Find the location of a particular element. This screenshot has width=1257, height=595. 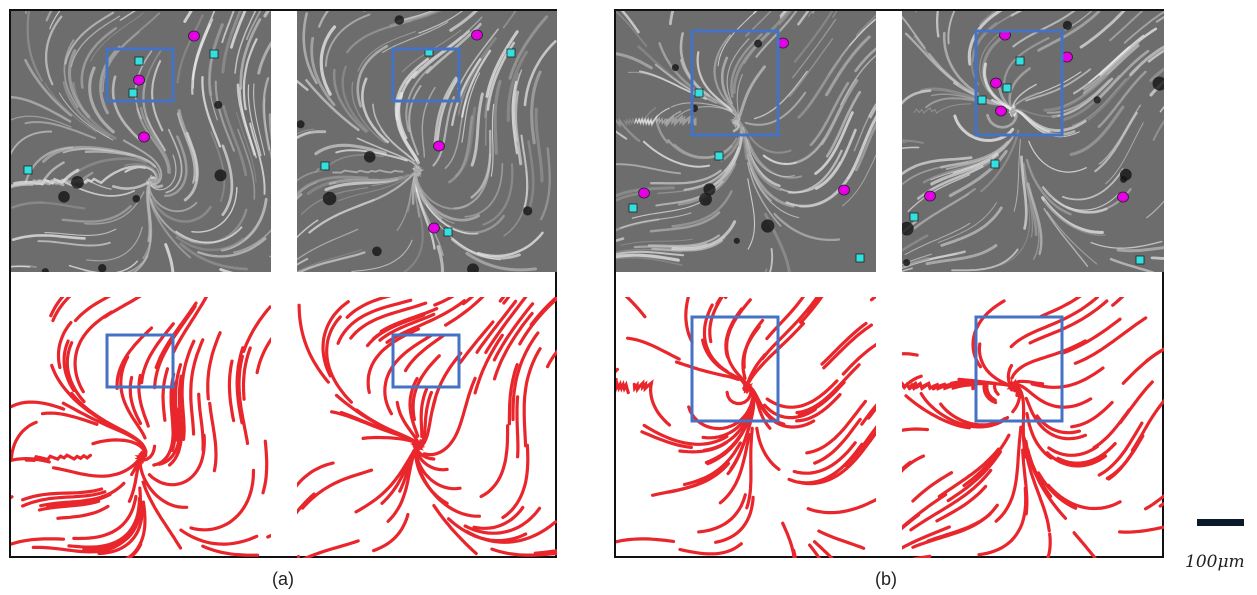

stripe-map-b-left is located at coordinates (746, 427).